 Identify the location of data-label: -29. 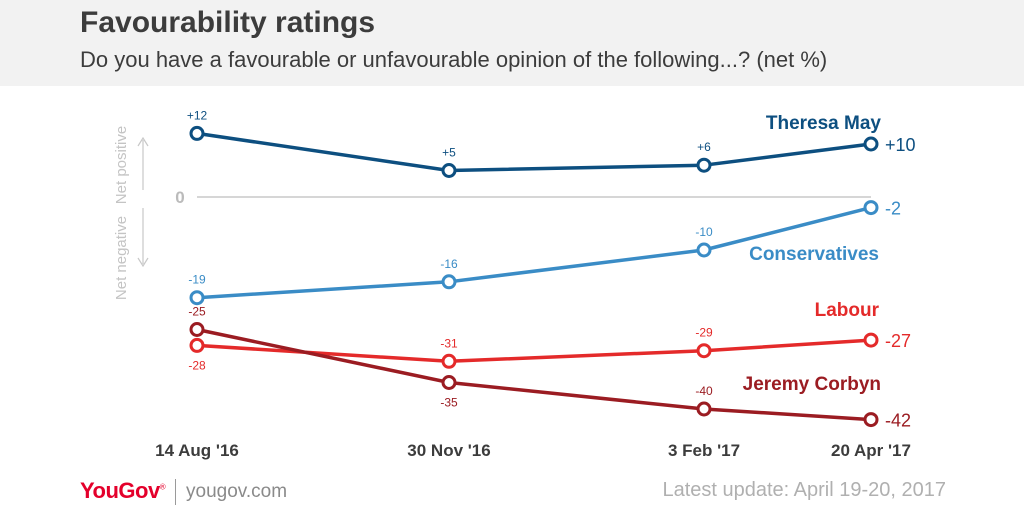
(704, 333).